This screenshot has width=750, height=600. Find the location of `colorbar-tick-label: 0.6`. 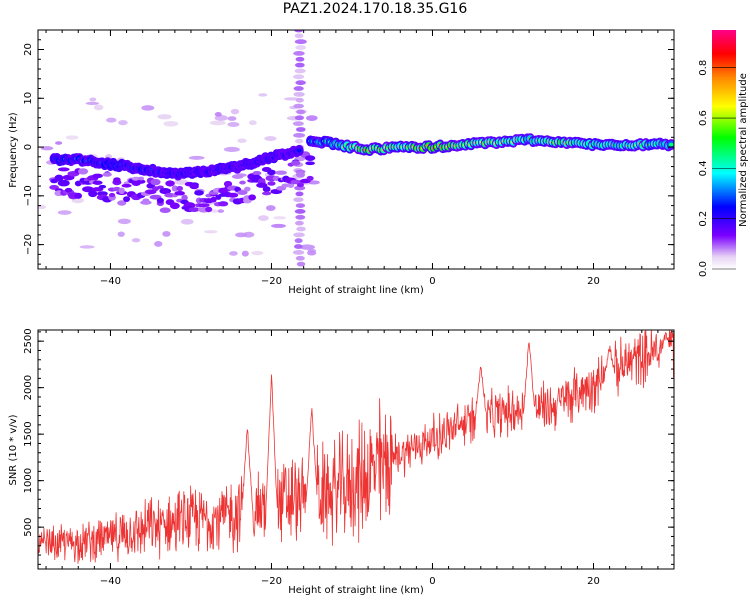

colorbar-tick-label: 0.6 is located at coordinates (703, 118).